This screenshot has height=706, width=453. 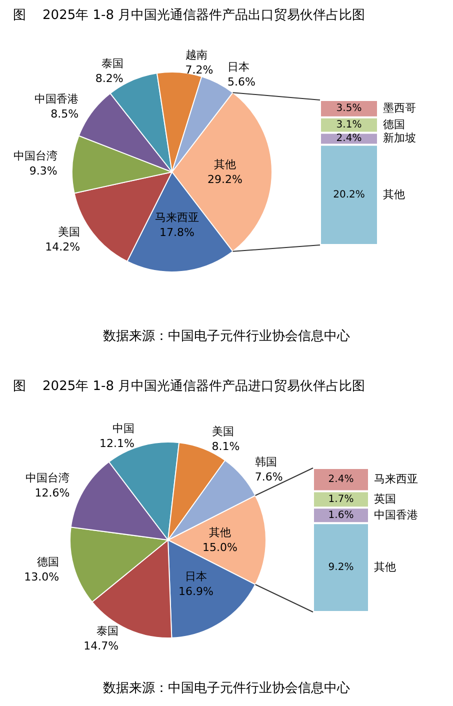 I want to click on series-label: 英国, so click(x=385, y=499).